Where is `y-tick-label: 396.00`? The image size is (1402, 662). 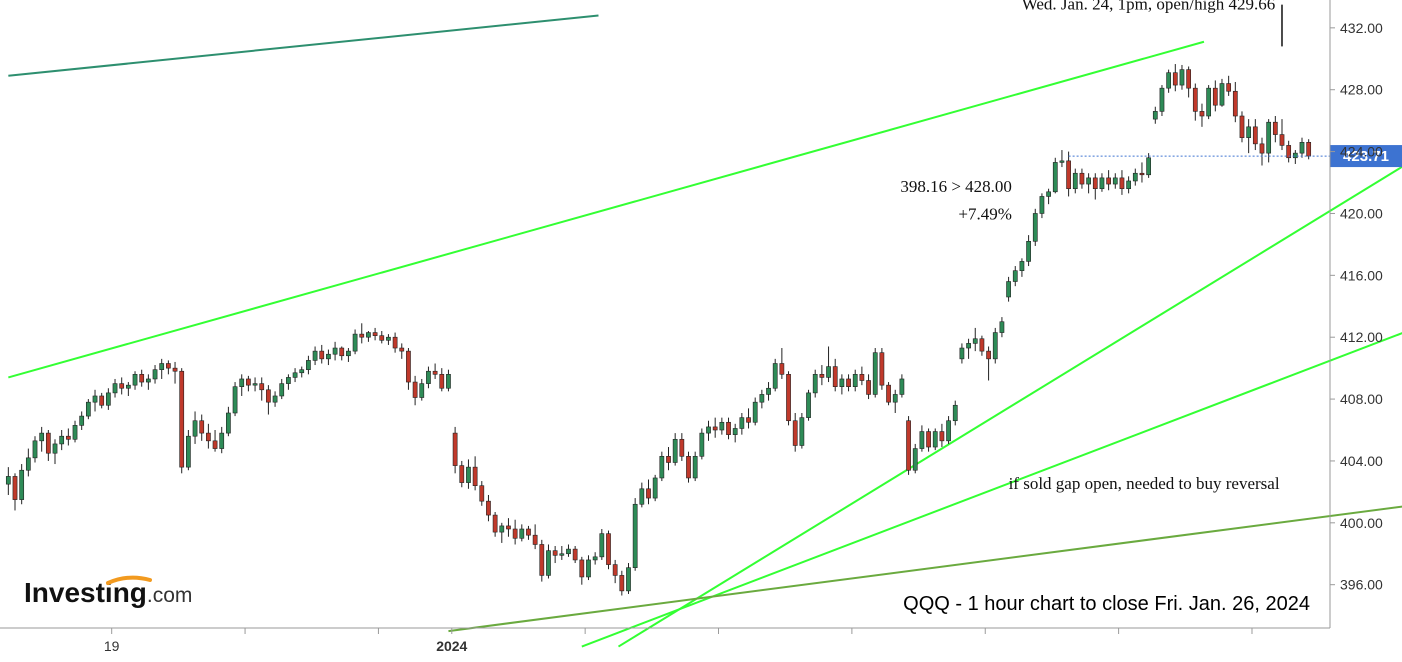
y-tick-label: 396.00 is located at coordinates (1361, 585).